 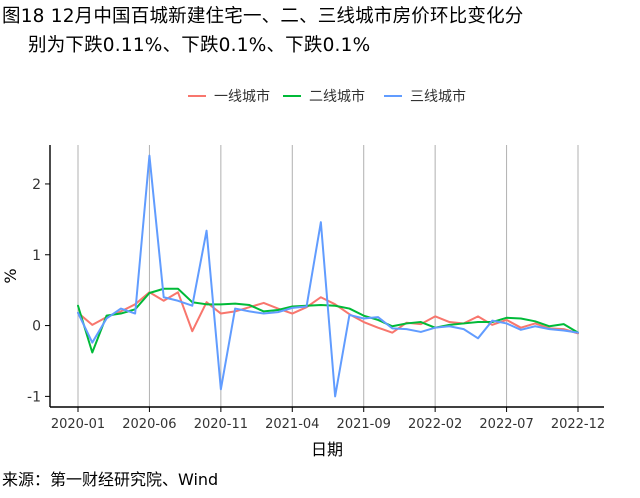 I want to click on legend-label-1: 一线城市, so click(x=242, y=96).